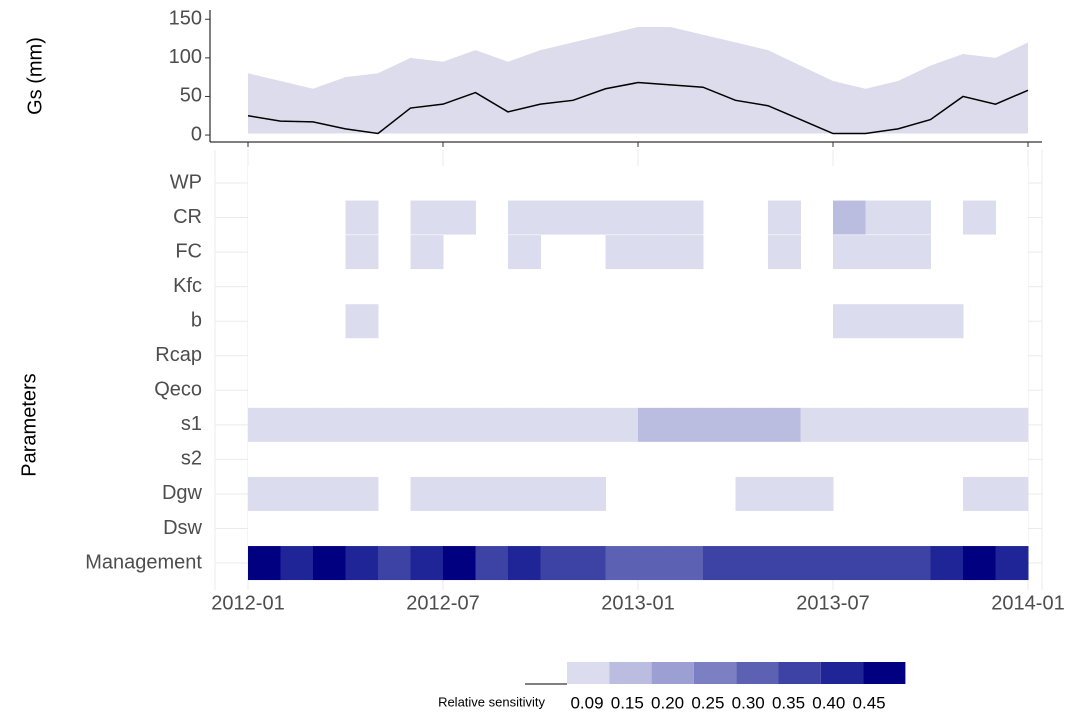 The height and width of the screenshot is (712, 1083). Describe the element at coordinates (191, 459) in the screenshot. I see `y-tick-label: s2` at that location.